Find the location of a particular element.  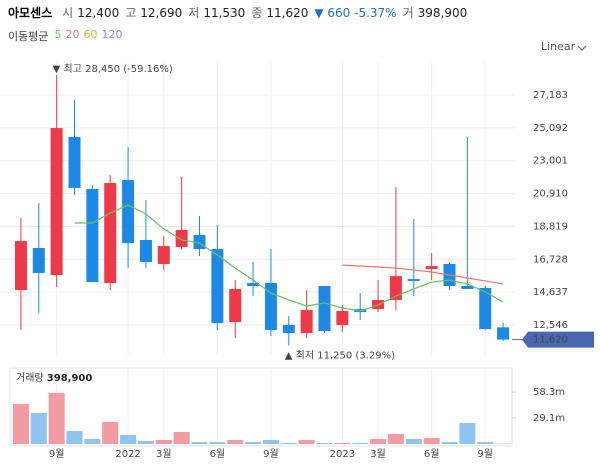

y-tick-label: 16,728 is located at coordinates (550, 259).